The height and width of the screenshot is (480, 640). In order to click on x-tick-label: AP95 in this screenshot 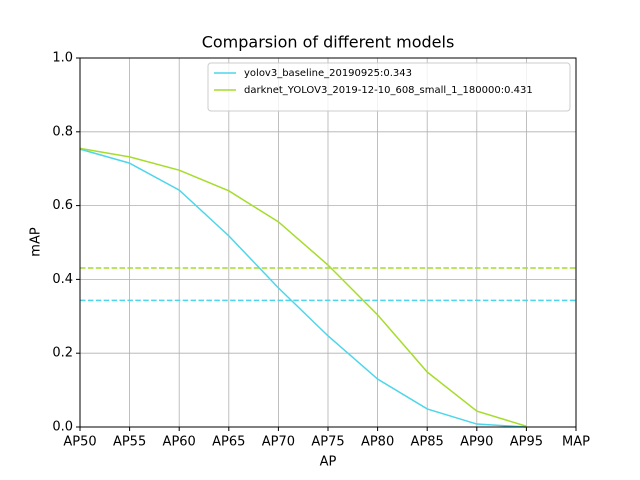, I will do `click(526, 442)`.